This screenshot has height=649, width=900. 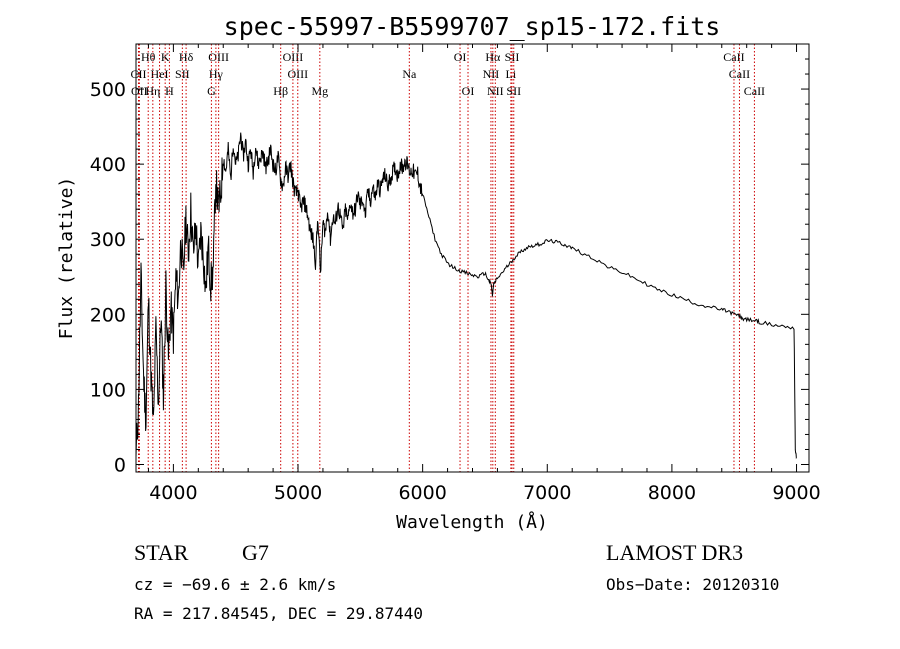 What do you see at coordinates (693, 584) in the screenshot?
I see `observation-date: Obs−Date: 20120310` at bounding box center [693, 584].